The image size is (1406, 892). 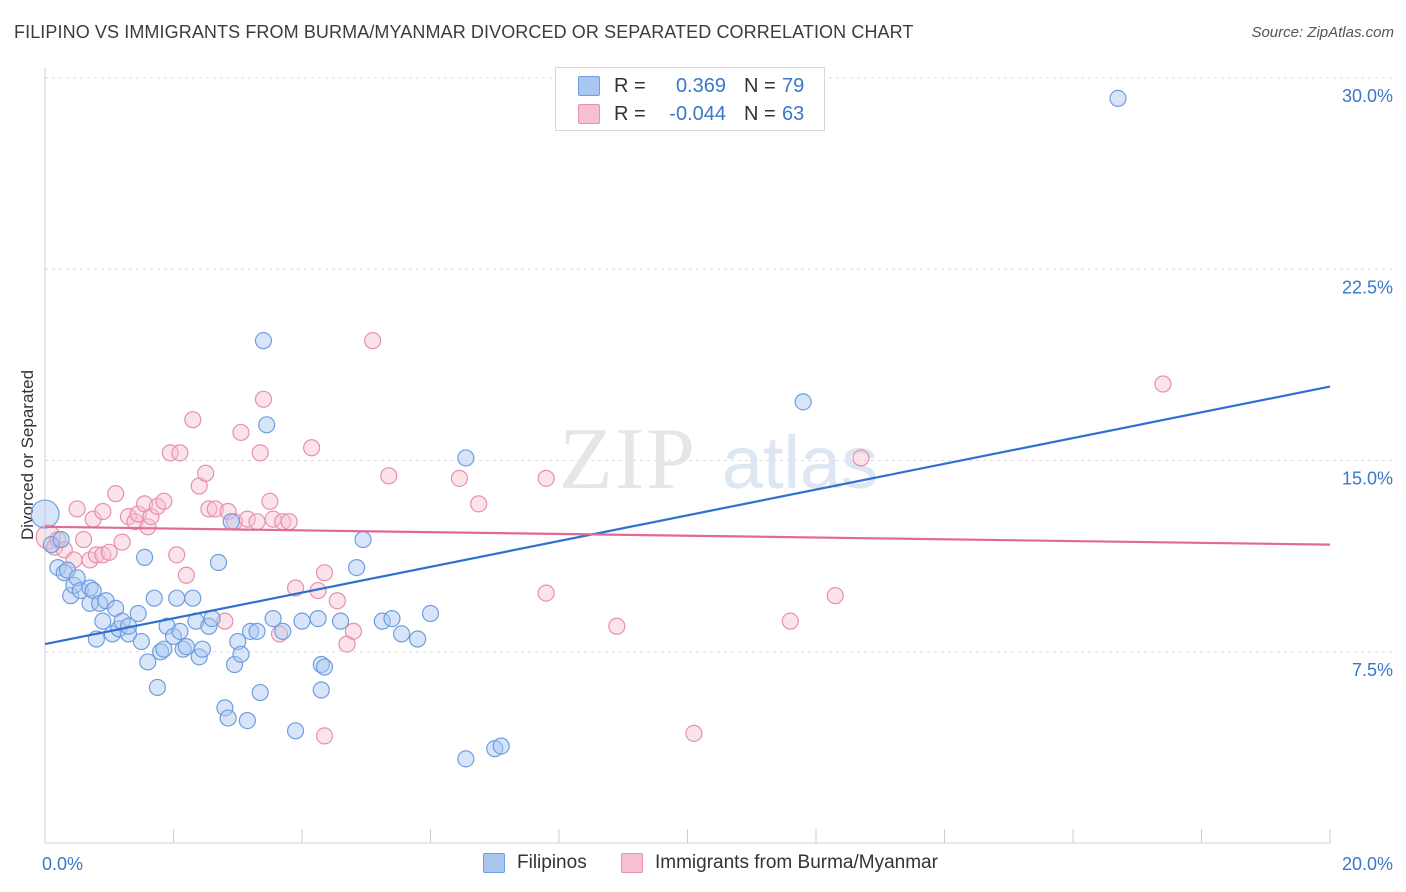 I want to click on correlation-legend: R = 0.369 N = 79 R = -0.044 N = 63, so click(x=690, y=99).